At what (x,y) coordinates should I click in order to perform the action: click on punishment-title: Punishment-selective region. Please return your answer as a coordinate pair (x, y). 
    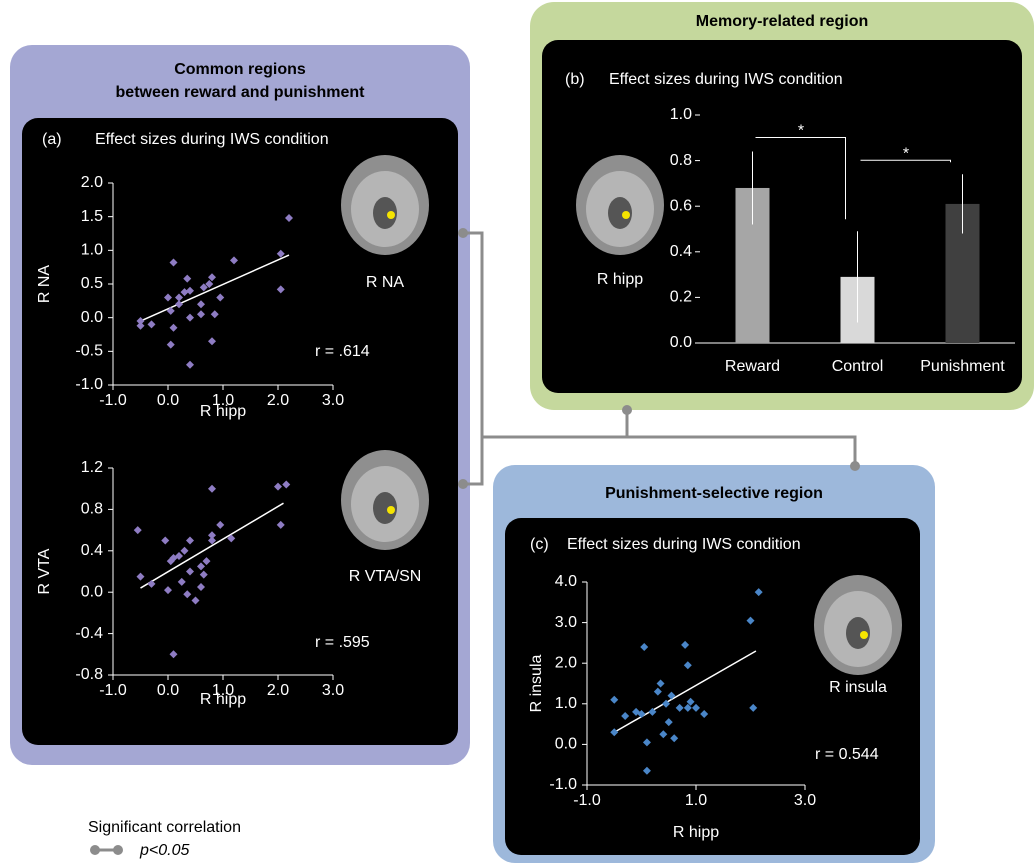
    Looking at the image, I should click on (714, 493).